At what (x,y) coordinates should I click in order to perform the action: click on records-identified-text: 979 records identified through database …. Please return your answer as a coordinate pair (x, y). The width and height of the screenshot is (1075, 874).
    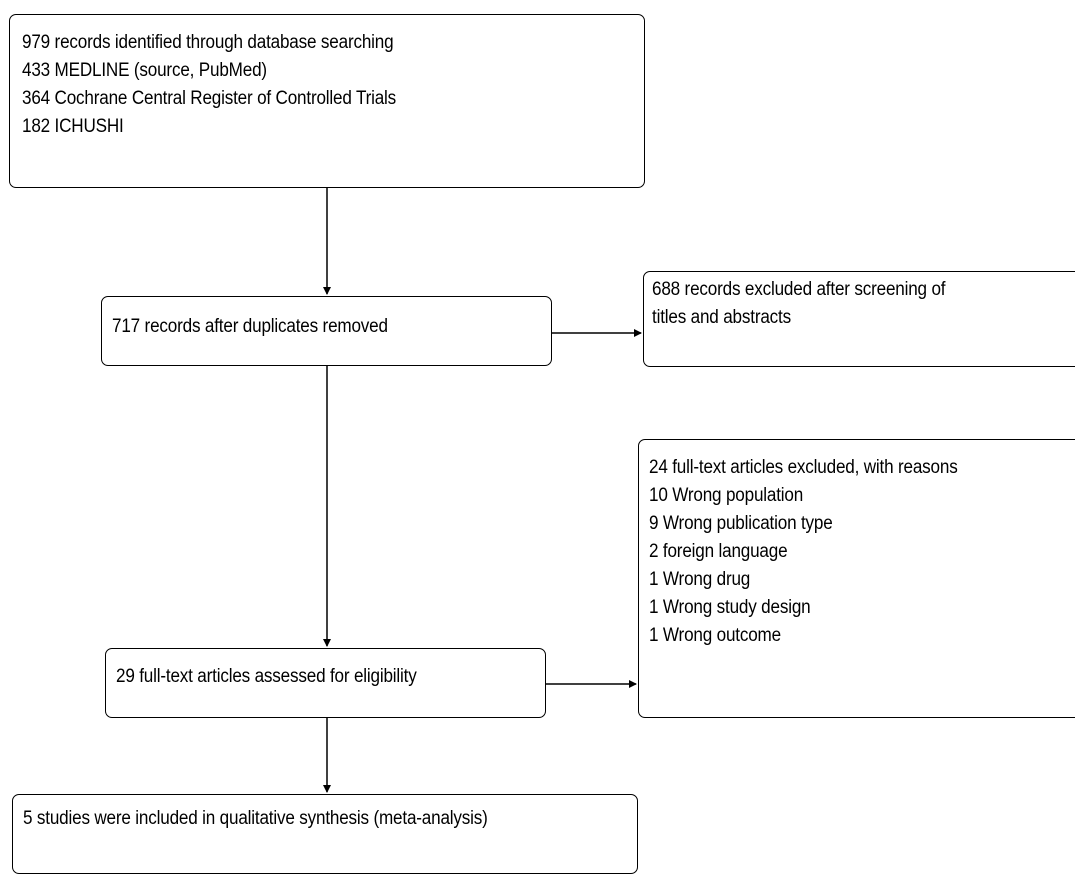
    Looking at the image, I should click on (208, 42).